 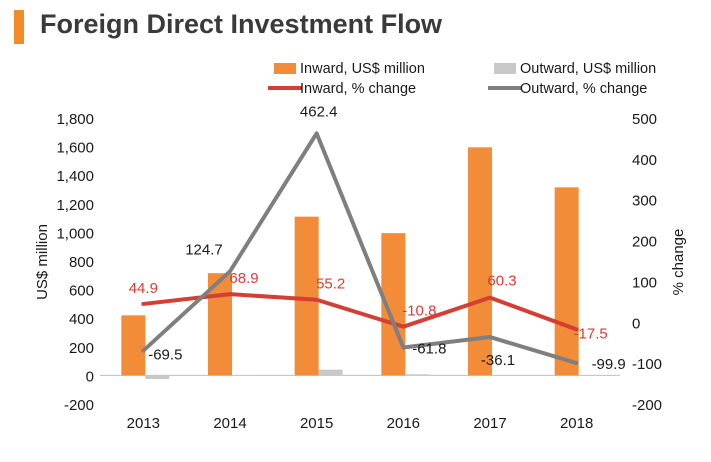 I want to click on y-tick-label: 1,800, so click(x=75, y=119).